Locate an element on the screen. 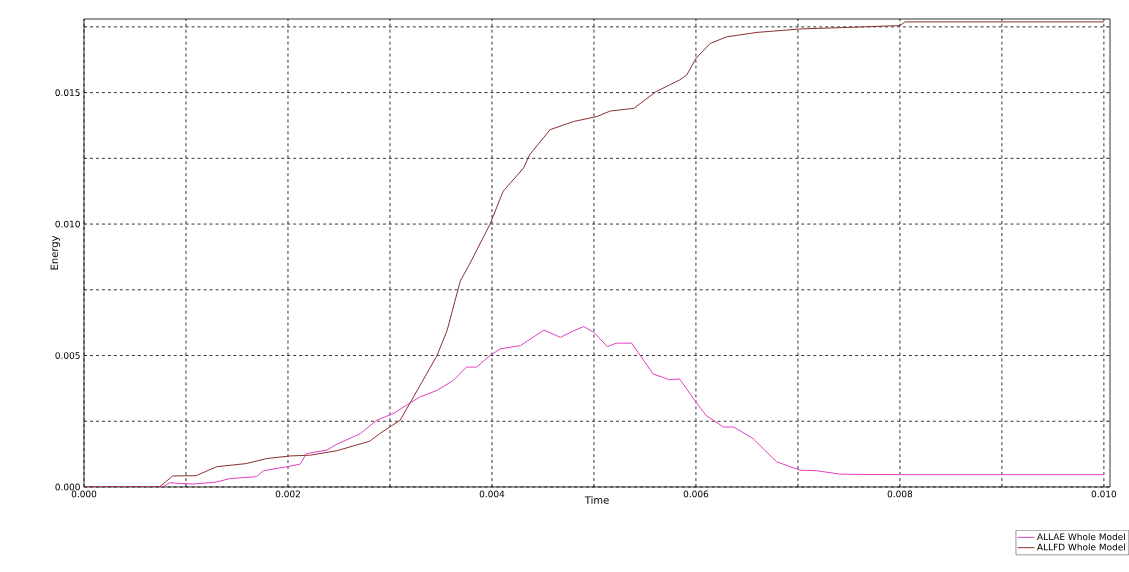 This screenshot has width=1129, height=572. y-tick-label: 0.000 is located at coordinates (67, 487).